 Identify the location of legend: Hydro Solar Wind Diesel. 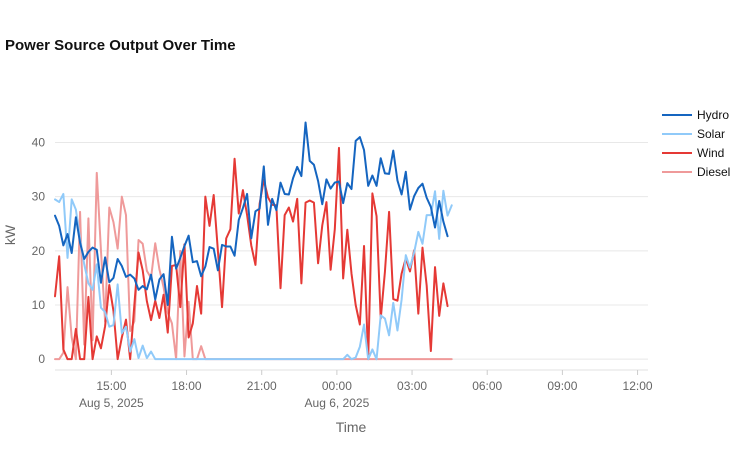
(696, 143).